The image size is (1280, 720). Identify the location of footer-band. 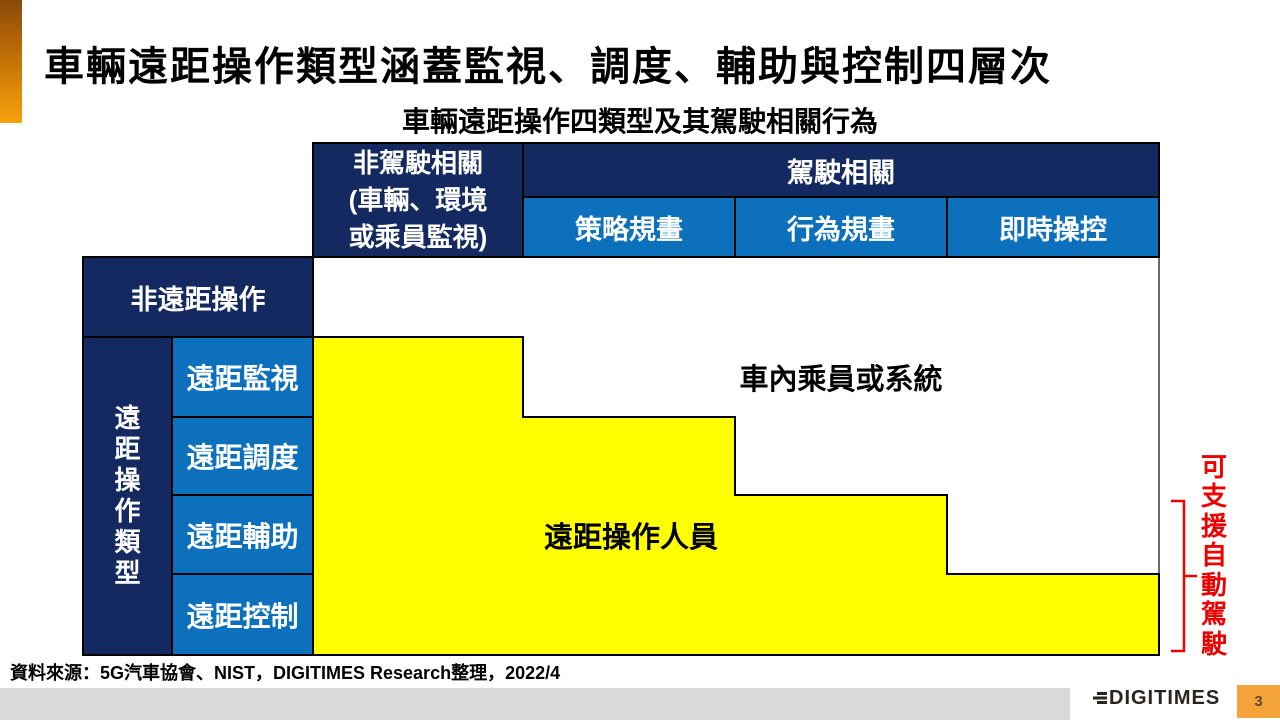
(535, 704).